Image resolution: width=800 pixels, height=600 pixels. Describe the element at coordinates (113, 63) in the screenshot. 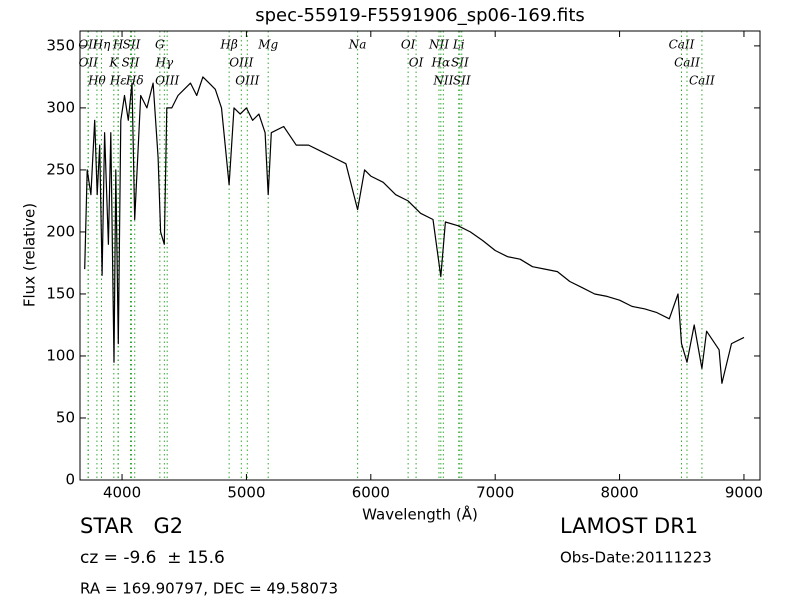

I see `spectral-line-label: K` at that location.